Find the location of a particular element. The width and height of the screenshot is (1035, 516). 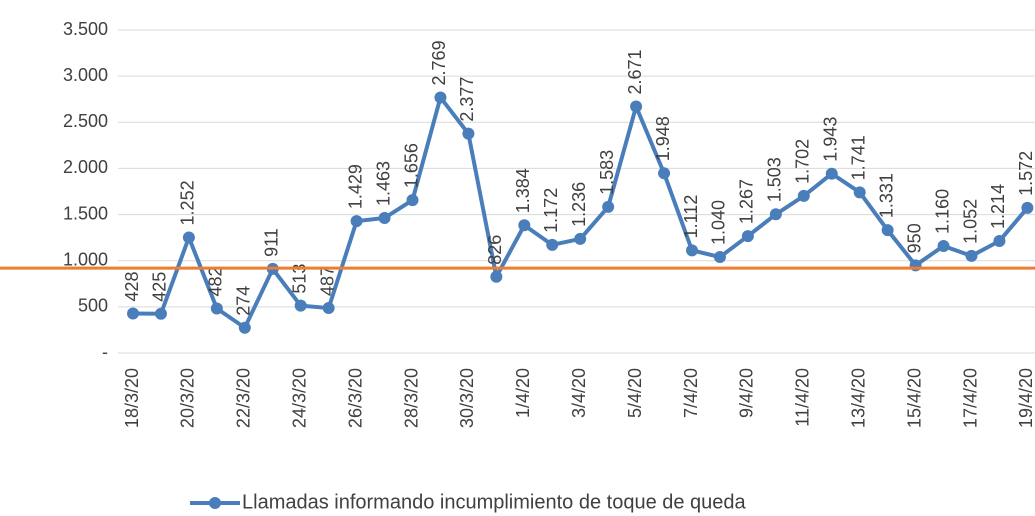

y-tick-label: 3.500 is located at coordinates (85, 29).